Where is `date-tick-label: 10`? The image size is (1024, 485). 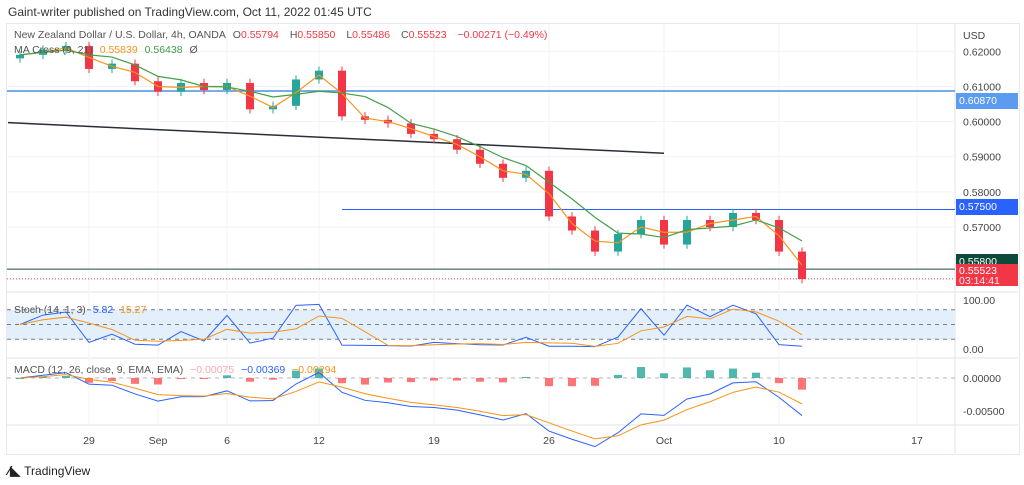 date-tick-label: 10 is located at coordinates (779, 441).